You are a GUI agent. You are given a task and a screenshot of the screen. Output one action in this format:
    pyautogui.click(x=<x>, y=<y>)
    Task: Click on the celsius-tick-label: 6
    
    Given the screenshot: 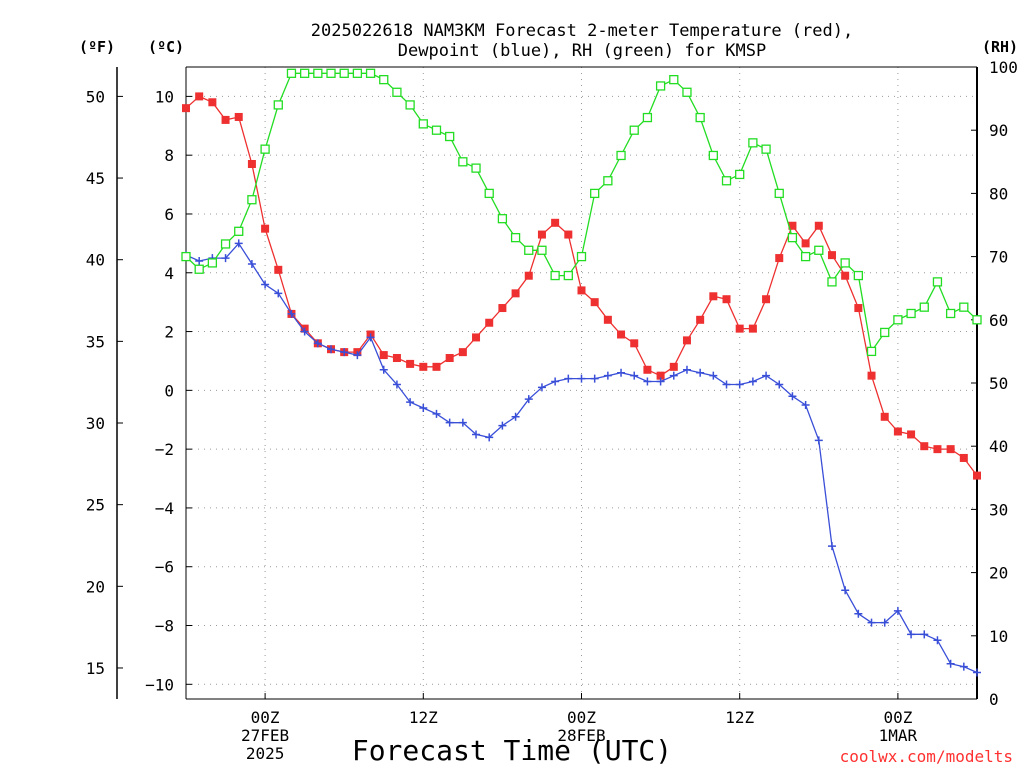 What is the action you would take?
    pyautogui.click(x=169, y=214)
    